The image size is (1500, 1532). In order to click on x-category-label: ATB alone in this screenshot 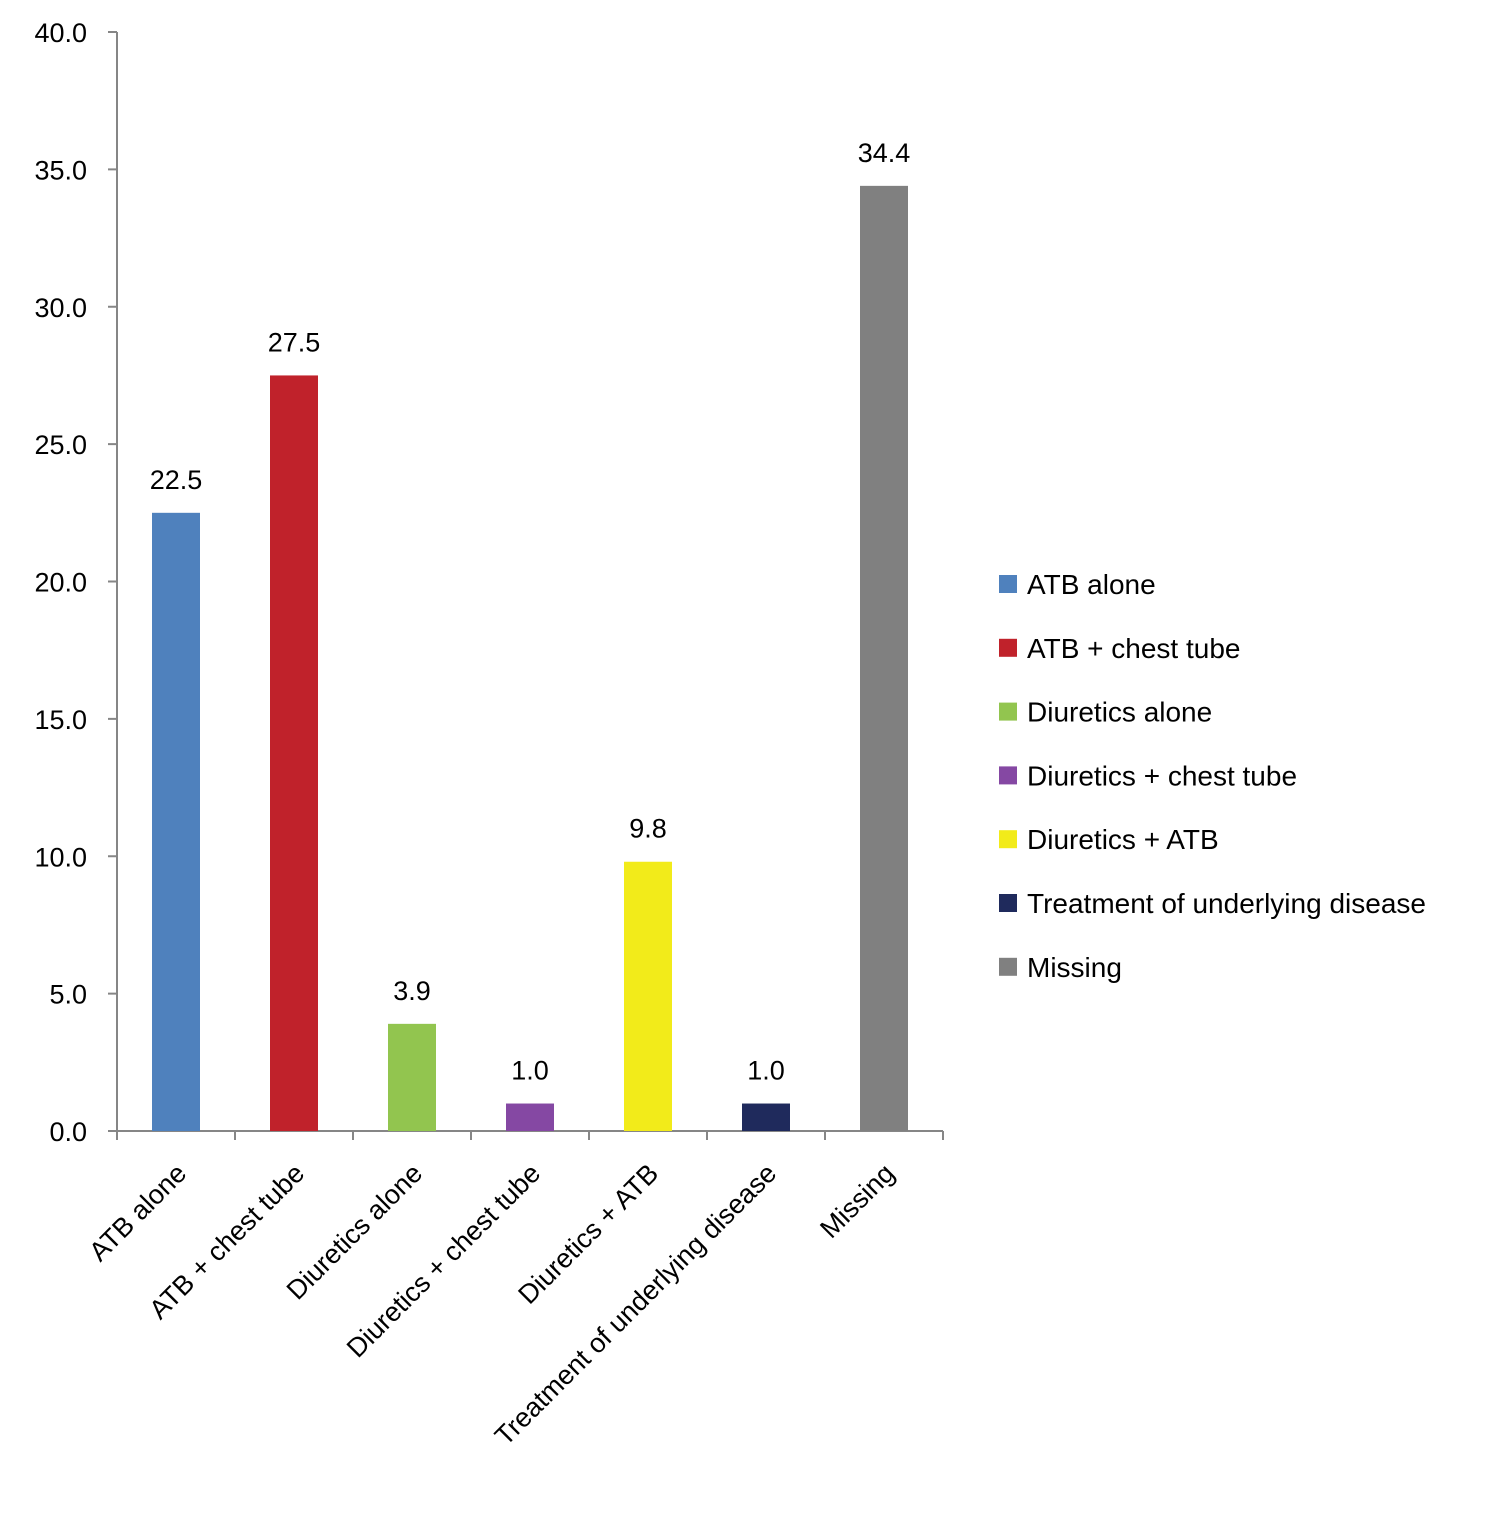, I will do `click(137, 1212)`.